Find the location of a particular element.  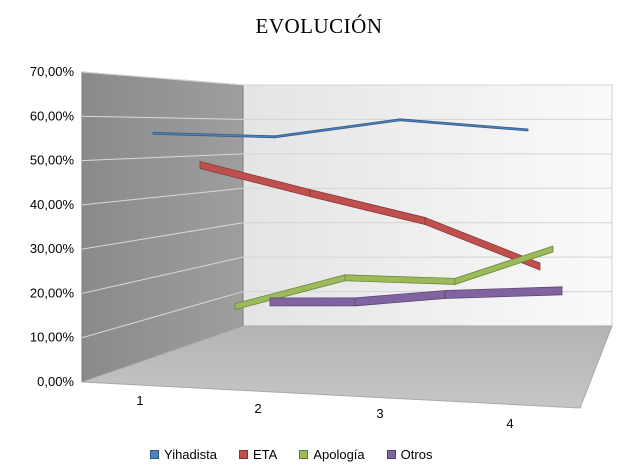

series-yihadista is located at coordinates (340, 128).